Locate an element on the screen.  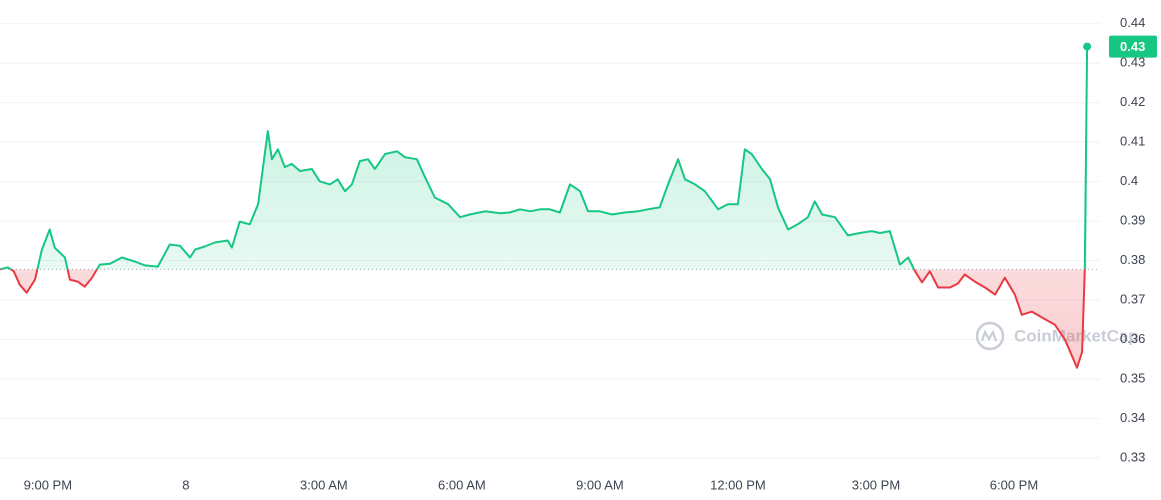
current-price-badge is located at coordinates (1133, 46).